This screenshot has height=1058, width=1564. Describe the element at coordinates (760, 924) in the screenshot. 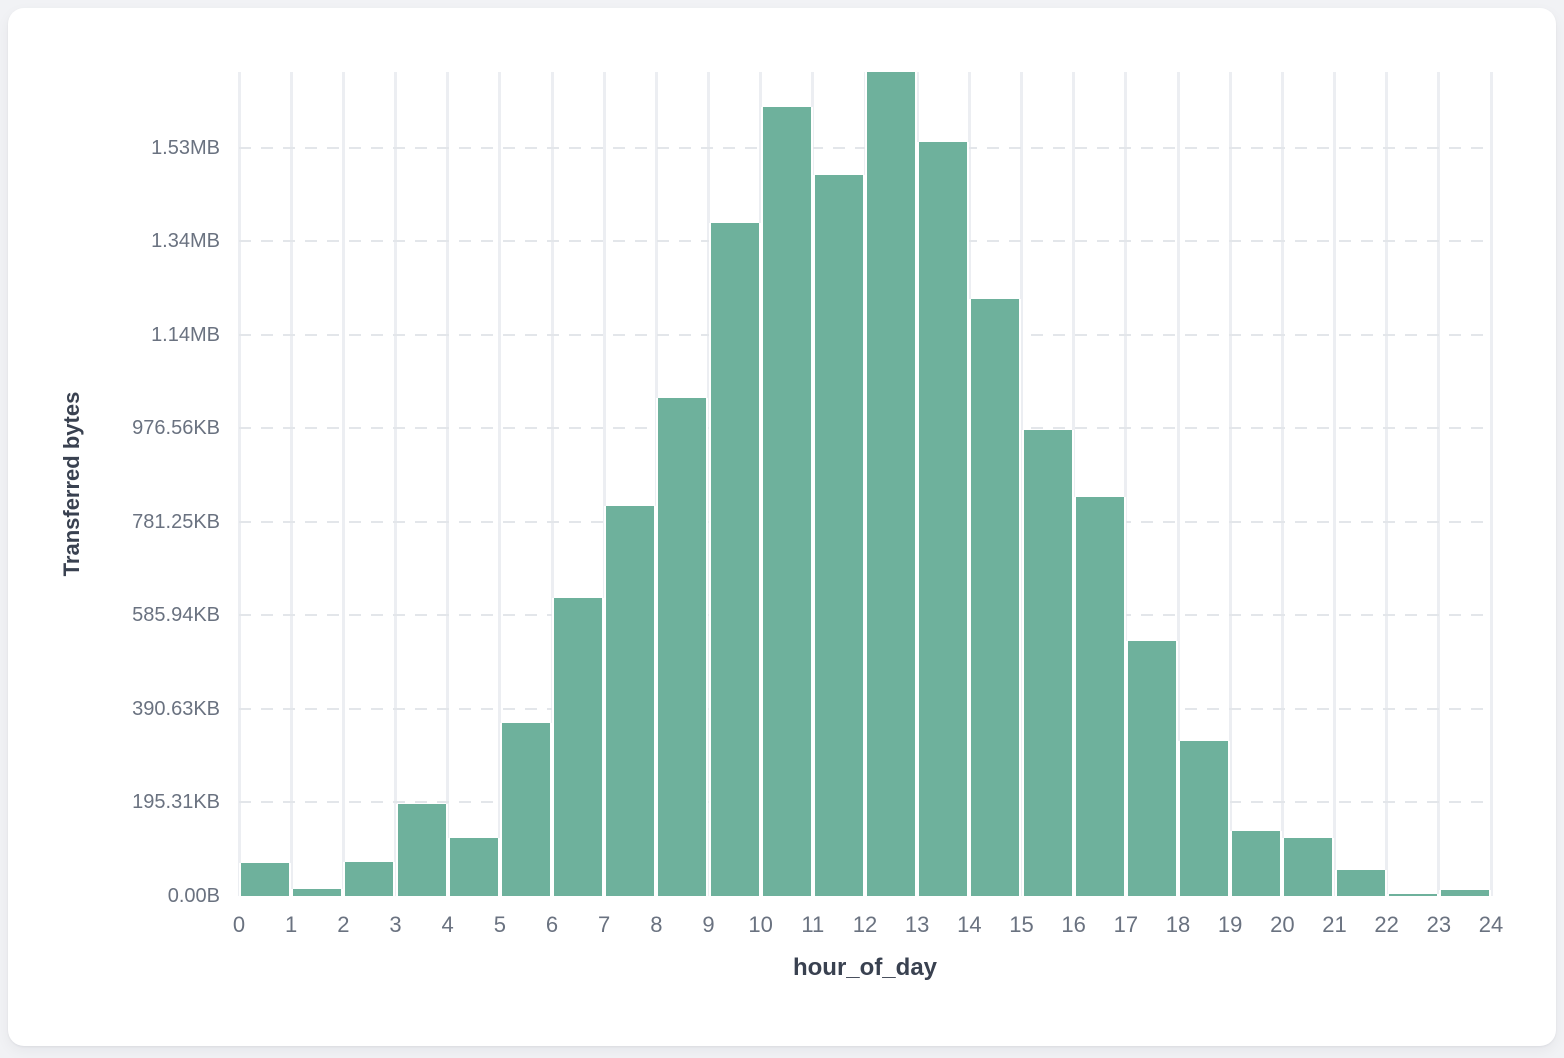

I see `x-tick-label: 10` at that location.